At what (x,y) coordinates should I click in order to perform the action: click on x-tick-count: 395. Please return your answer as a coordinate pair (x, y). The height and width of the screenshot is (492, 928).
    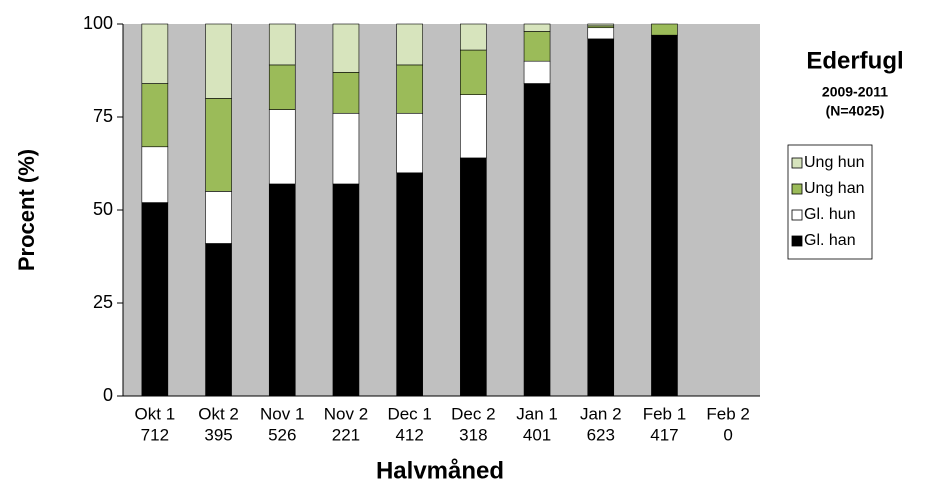
    Looking at the image, I should click on (218, 434).